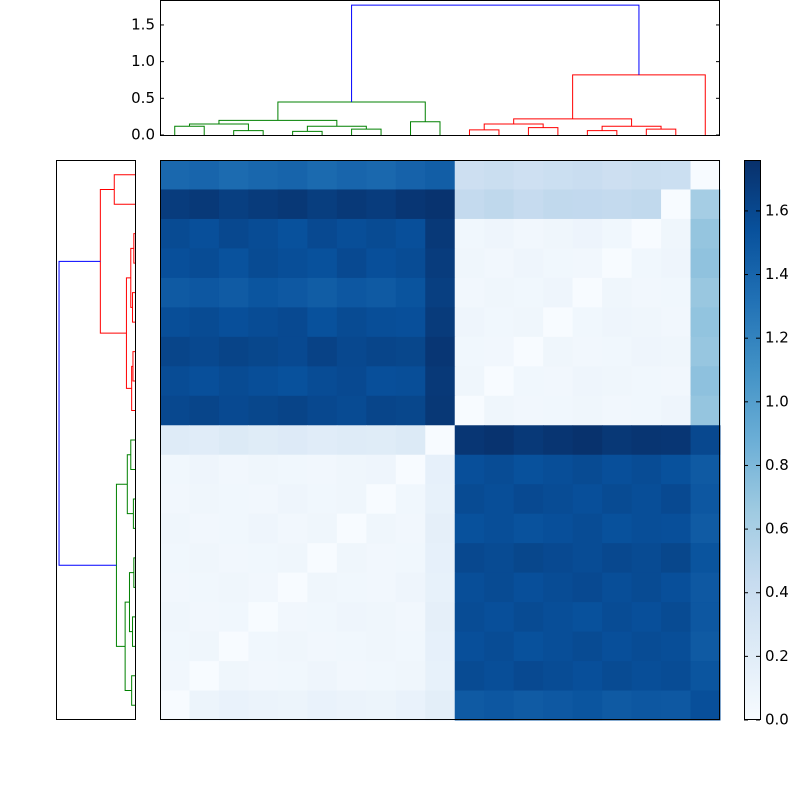 This screenshot has height=800, width=800. Describe the element at coordinates (777, 656) in the screenshot. I see `colorbar-tick-label: 0.2` at that location.